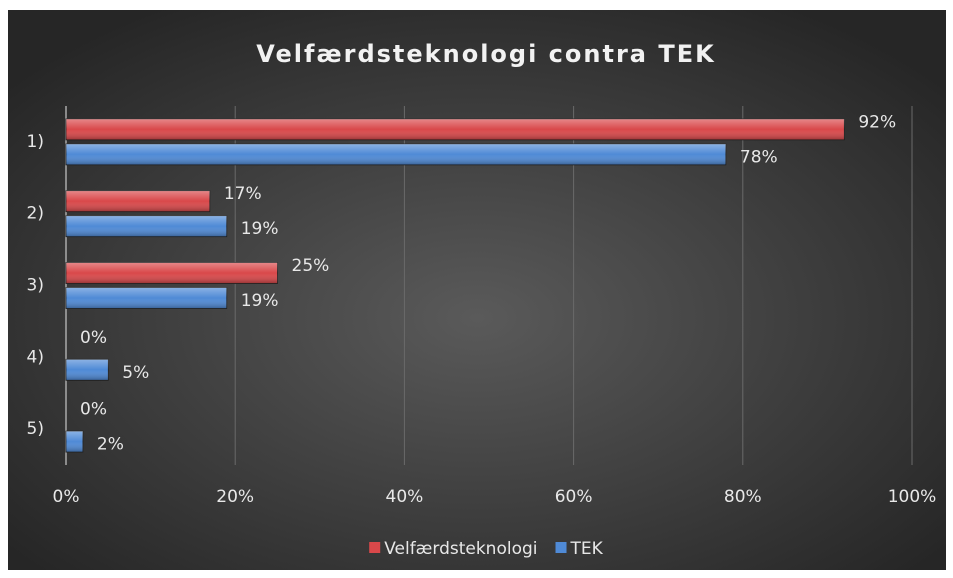 This screenshot has height=578, width=953. Describe the element at coordinates (35, 214) in the screenshot. I see `y-tick-label: 2)` at that location.